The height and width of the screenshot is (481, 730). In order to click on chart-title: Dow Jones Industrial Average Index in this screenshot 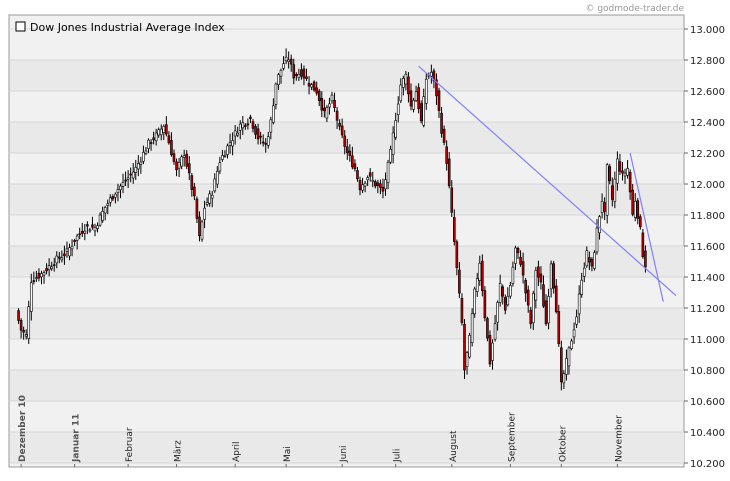, I will do `click(127, 27)`.